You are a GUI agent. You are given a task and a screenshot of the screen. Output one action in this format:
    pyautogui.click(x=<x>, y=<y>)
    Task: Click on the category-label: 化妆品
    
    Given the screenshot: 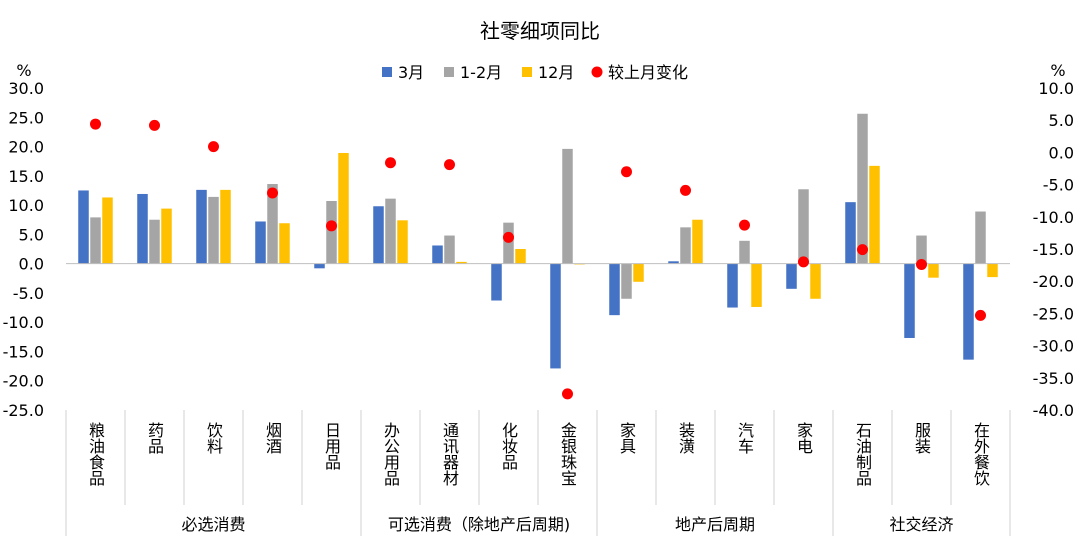 What is the action you would take?
    pyautogui.click(x=508, y=446)
    